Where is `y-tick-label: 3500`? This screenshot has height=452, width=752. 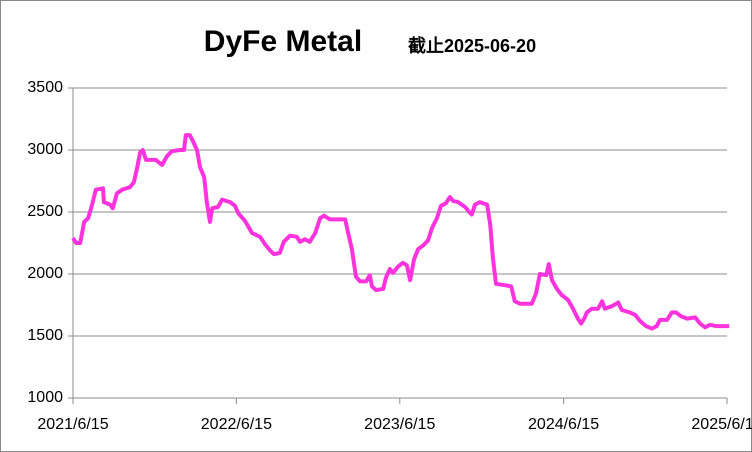
y-tick-label: 3500 is located at coordinates (45, 87).